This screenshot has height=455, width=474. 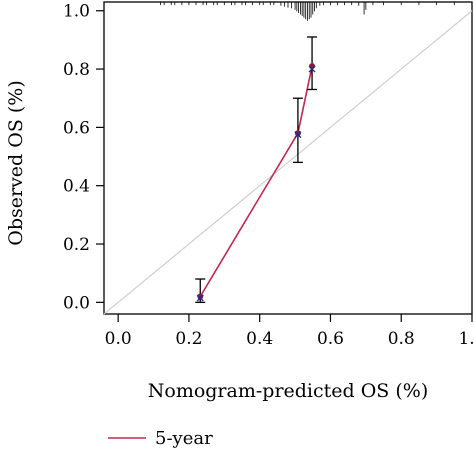 What do you see at coordinates (76, 128) in the screenshot?
I see `y-tick-label: 0.6` at bounding box center [76, 128].